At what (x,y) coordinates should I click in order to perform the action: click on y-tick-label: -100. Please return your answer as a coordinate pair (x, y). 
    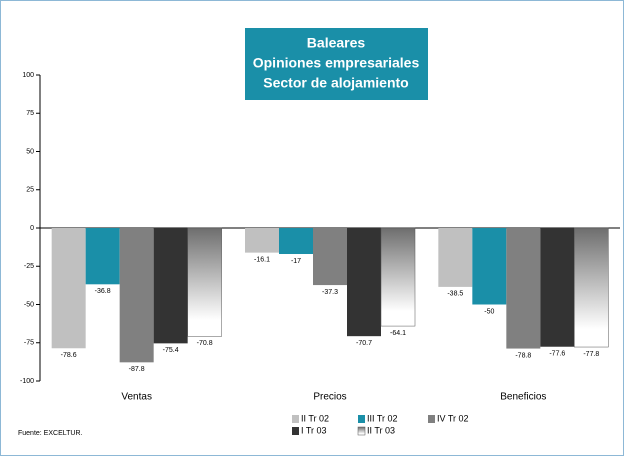
    Looking at the image, I should click on (27, 381).